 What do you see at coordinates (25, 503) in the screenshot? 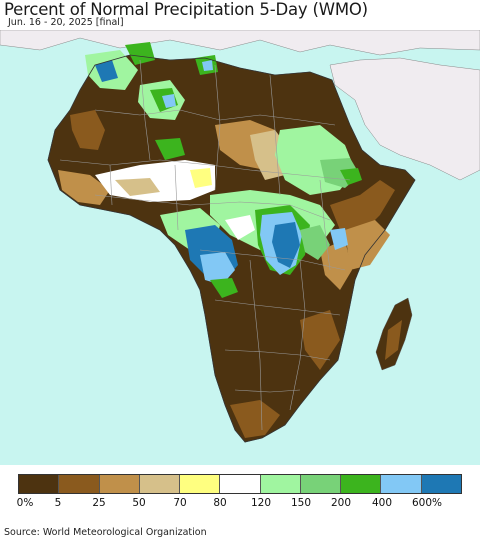
I see `legend-tick-label: 0%` at bounding box center [25, 503].